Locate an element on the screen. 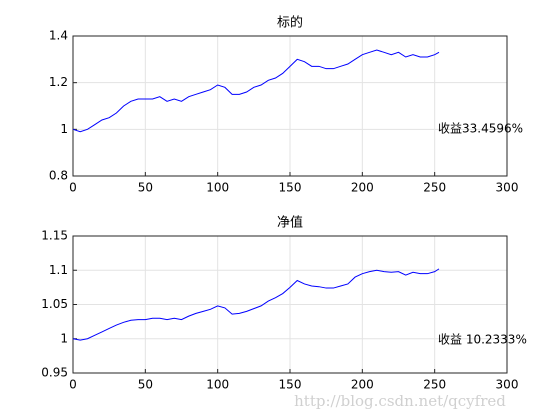 The height and width of the screenshot is (420, 560). chart-title: 标的 is located at coordinates (290, 23).